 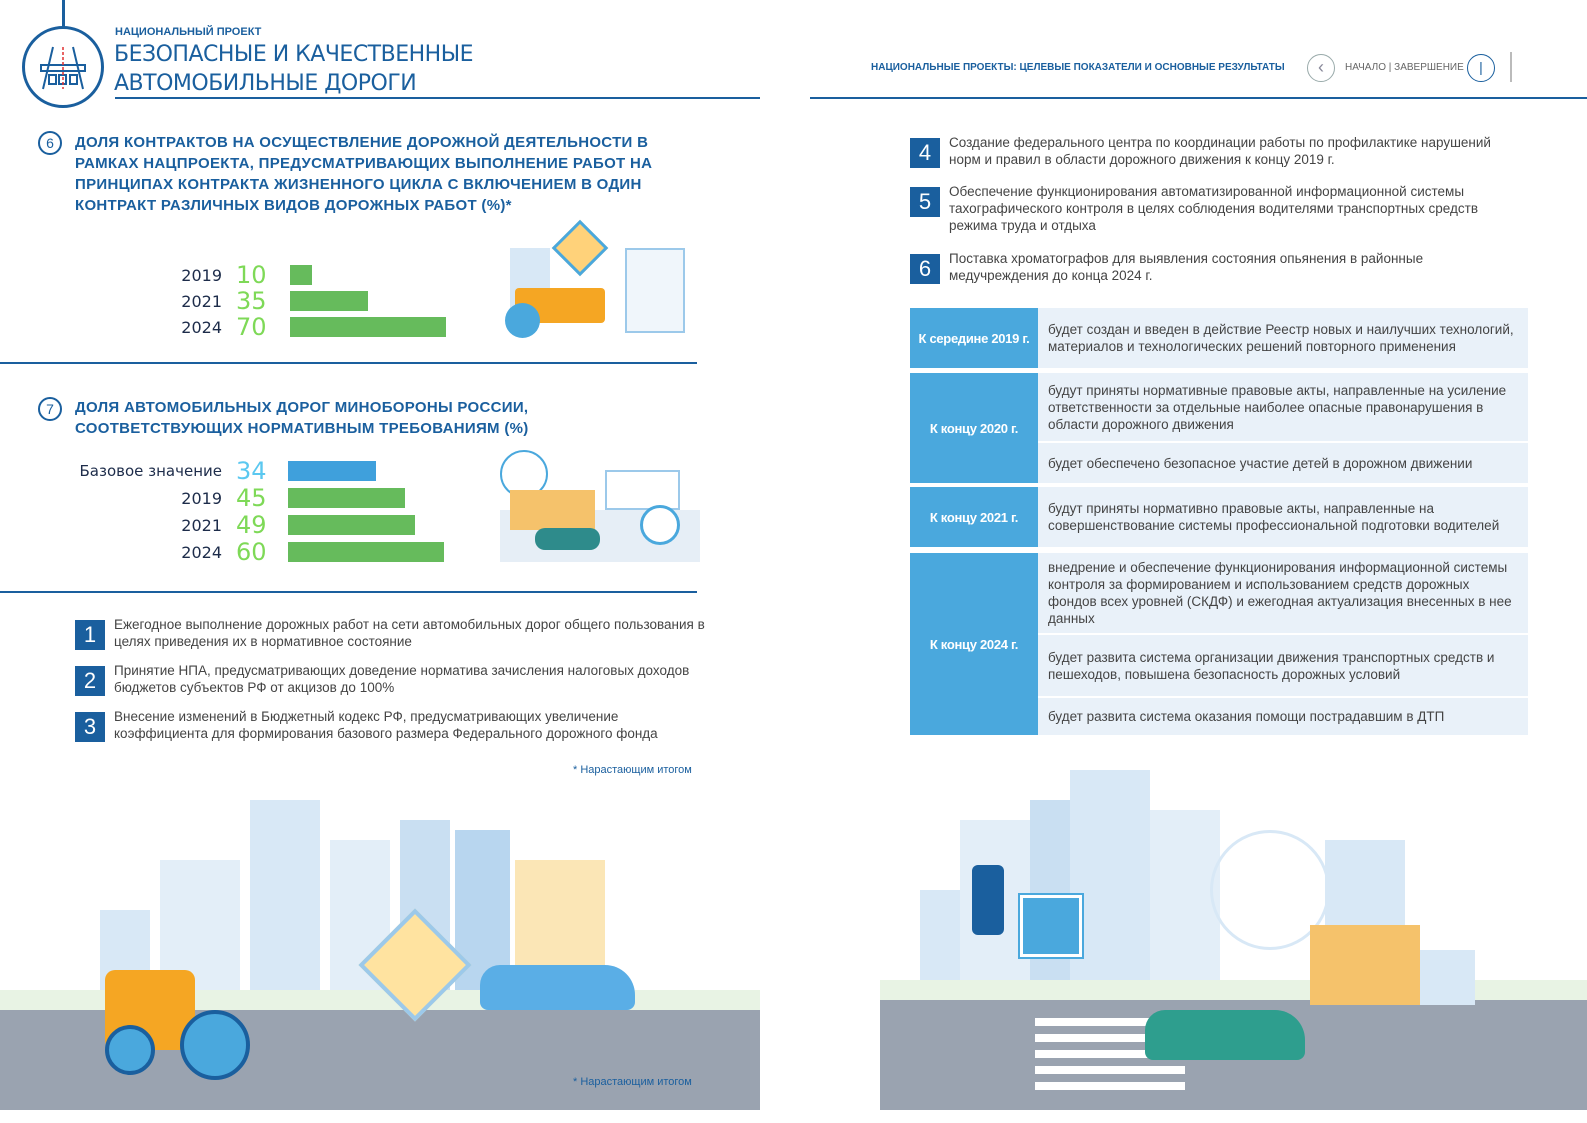 What do you see at coordinates (90, 635) in the screenshot?
I see `item-number: 1` at bounding box center [90, 635].